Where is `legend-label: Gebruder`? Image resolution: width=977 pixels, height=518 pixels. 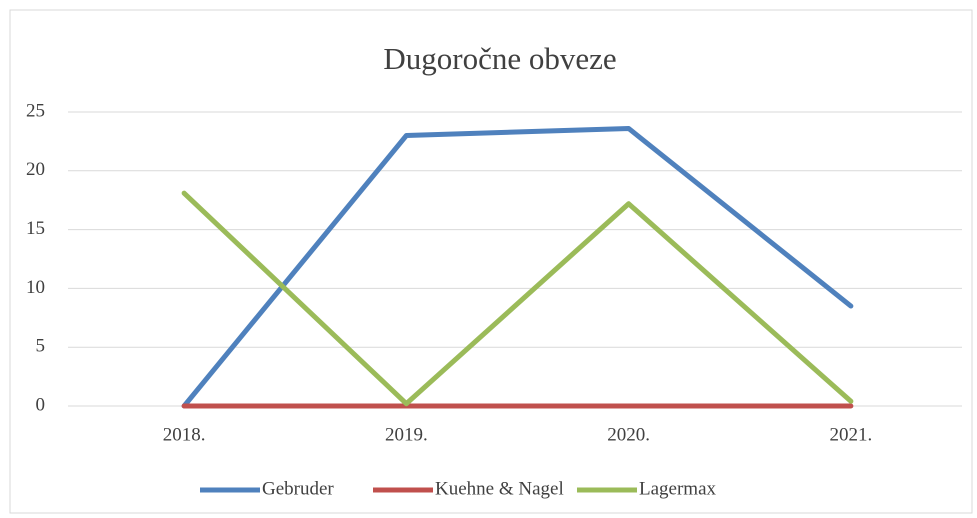 legend-label: Gebruder is located at coordinates (298, 488).